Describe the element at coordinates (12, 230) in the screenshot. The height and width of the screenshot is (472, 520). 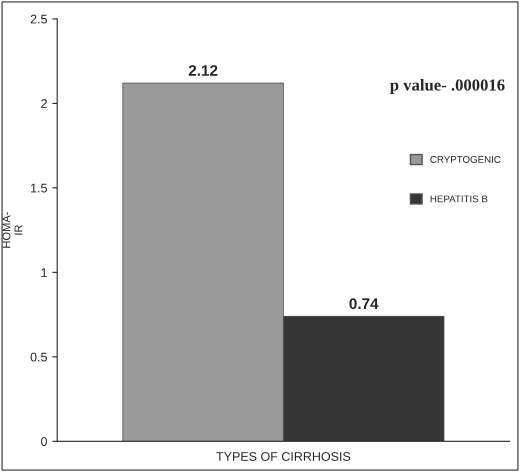
I see `y-axis-title: HOMA- IR` at that location.